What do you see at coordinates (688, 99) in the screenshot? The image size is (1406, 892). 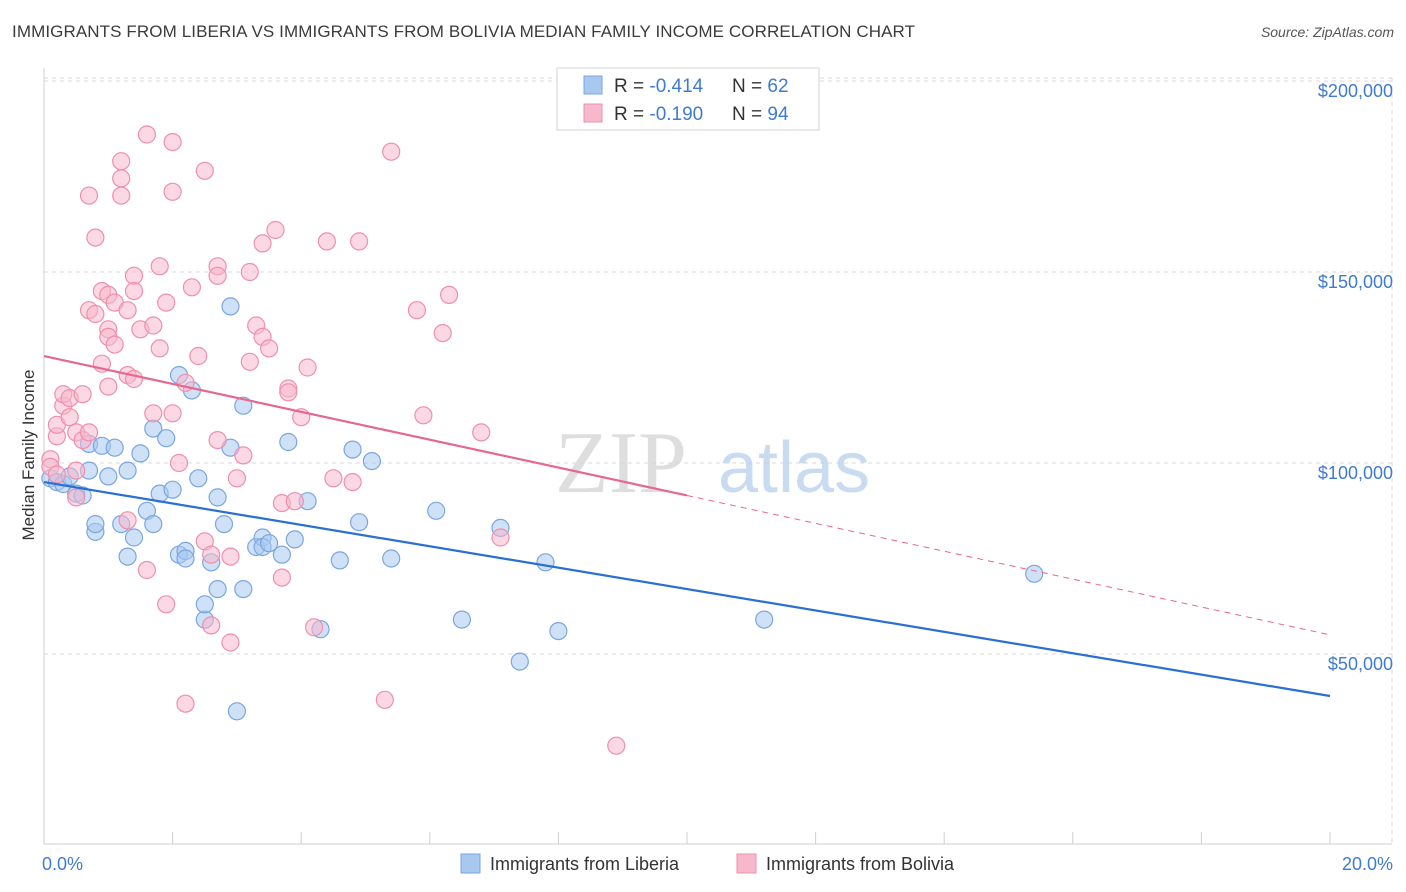 I see `legend-top: R = -0.414 N = 62 R = -0.190 N = 94` at bounding box center [688, 99].